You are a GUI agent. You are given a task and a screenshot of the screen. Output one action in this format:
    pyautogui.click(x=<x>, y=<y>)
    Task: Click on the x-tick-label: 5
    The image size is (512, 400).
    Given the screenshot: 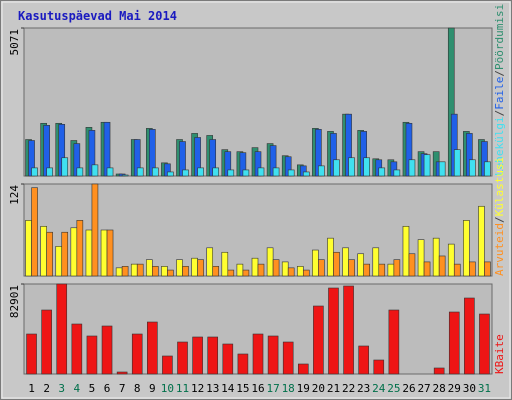 What is the action you would take?
    pyautogui.click(x=92, y=388)
    